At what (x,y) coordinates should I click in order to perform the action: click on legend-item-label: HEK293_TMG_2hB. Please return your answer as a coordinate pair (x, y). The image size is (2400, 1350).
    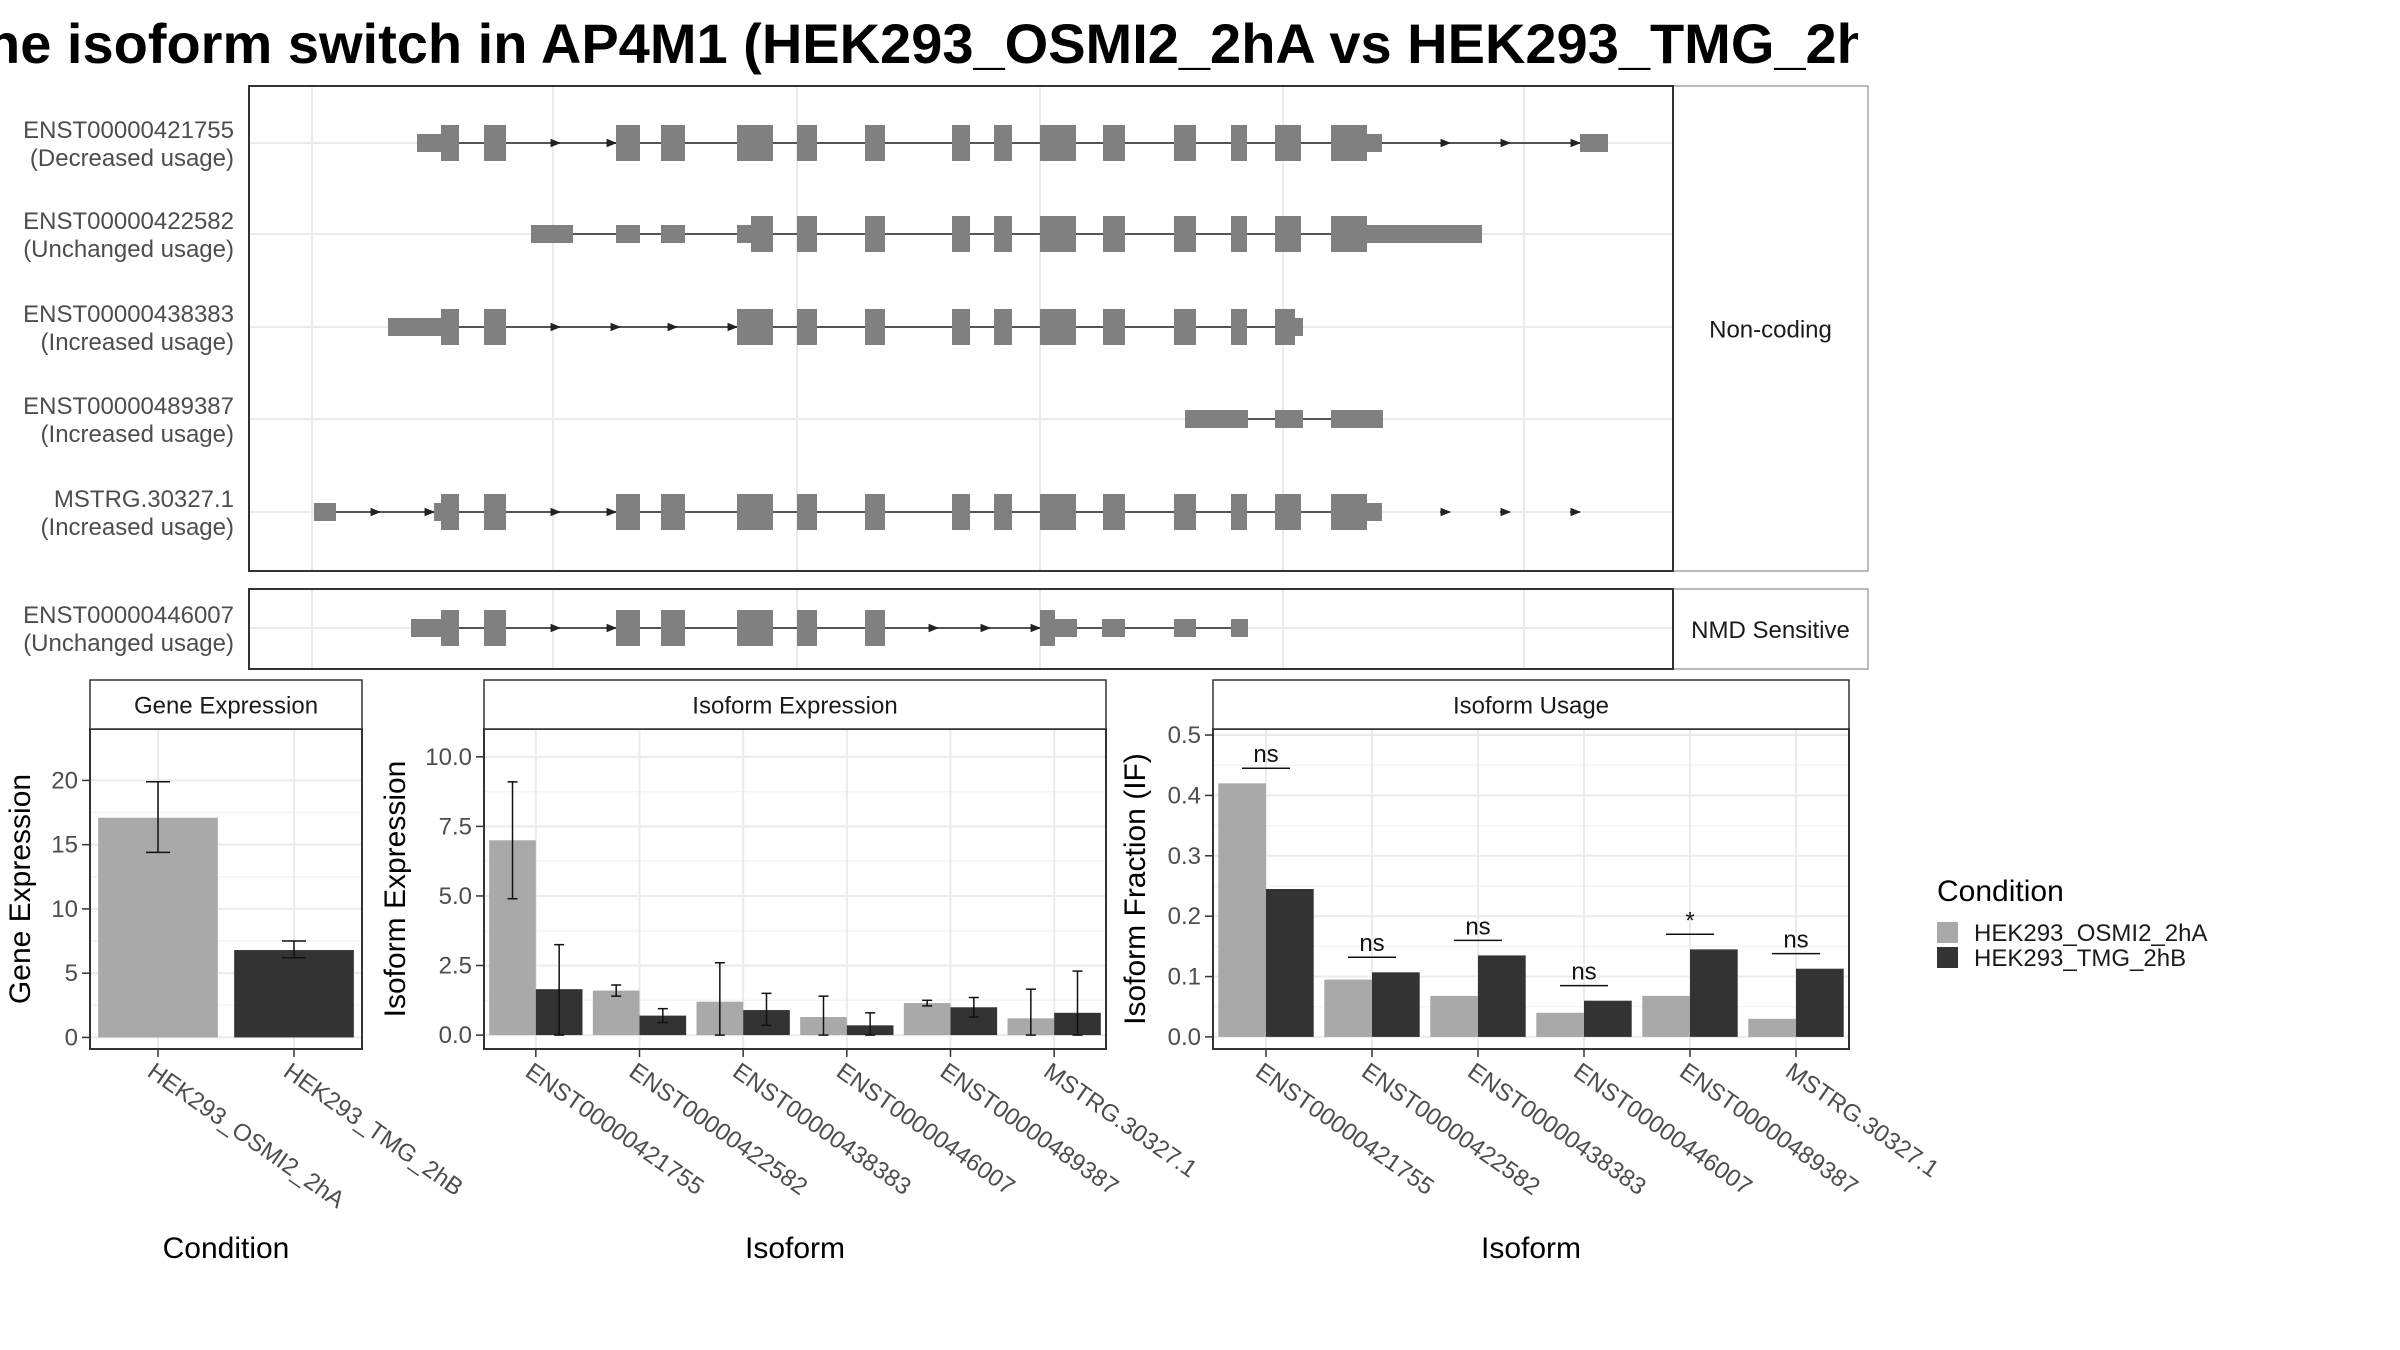
    Looking at the image, I should click on (2080, 958).